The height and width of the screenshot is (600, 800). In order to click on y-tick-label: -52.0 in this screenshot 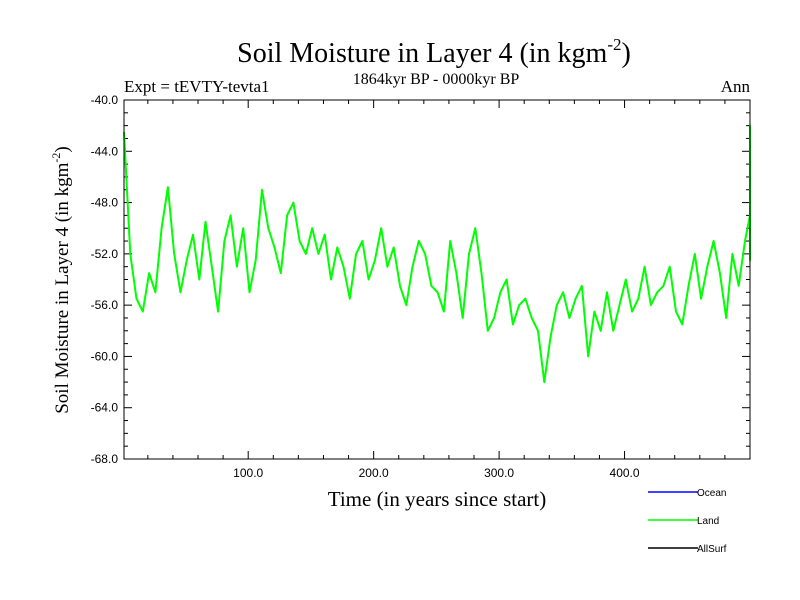, I will do `click(105, 254)`.